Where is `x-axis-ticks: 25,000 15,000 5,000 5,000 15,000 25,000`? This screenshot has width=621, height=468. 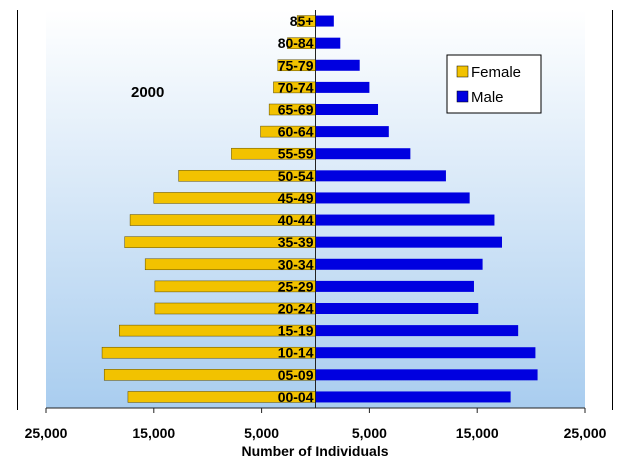 x-axis-ticks: 25,000 15,000 5,000 5,000 15,000 25,000 is located at coordinates (316, 424).